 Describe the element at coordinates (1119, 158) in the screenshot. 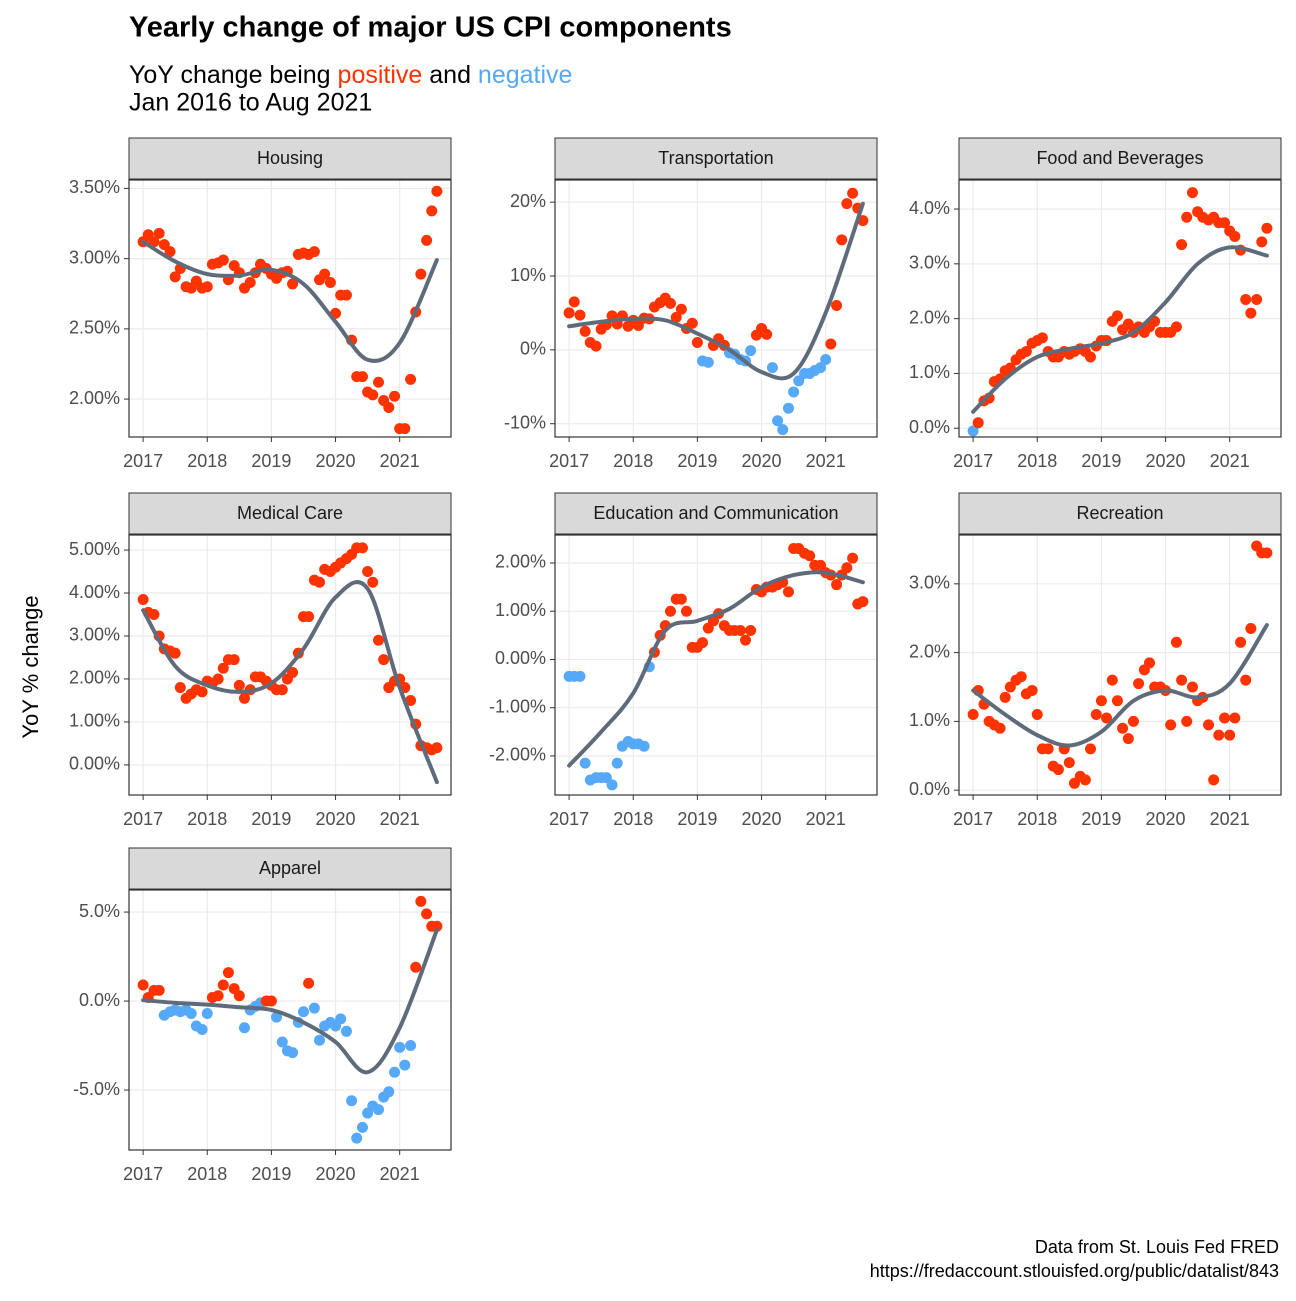

I see `panel-title: Food and Beverages` at that location.